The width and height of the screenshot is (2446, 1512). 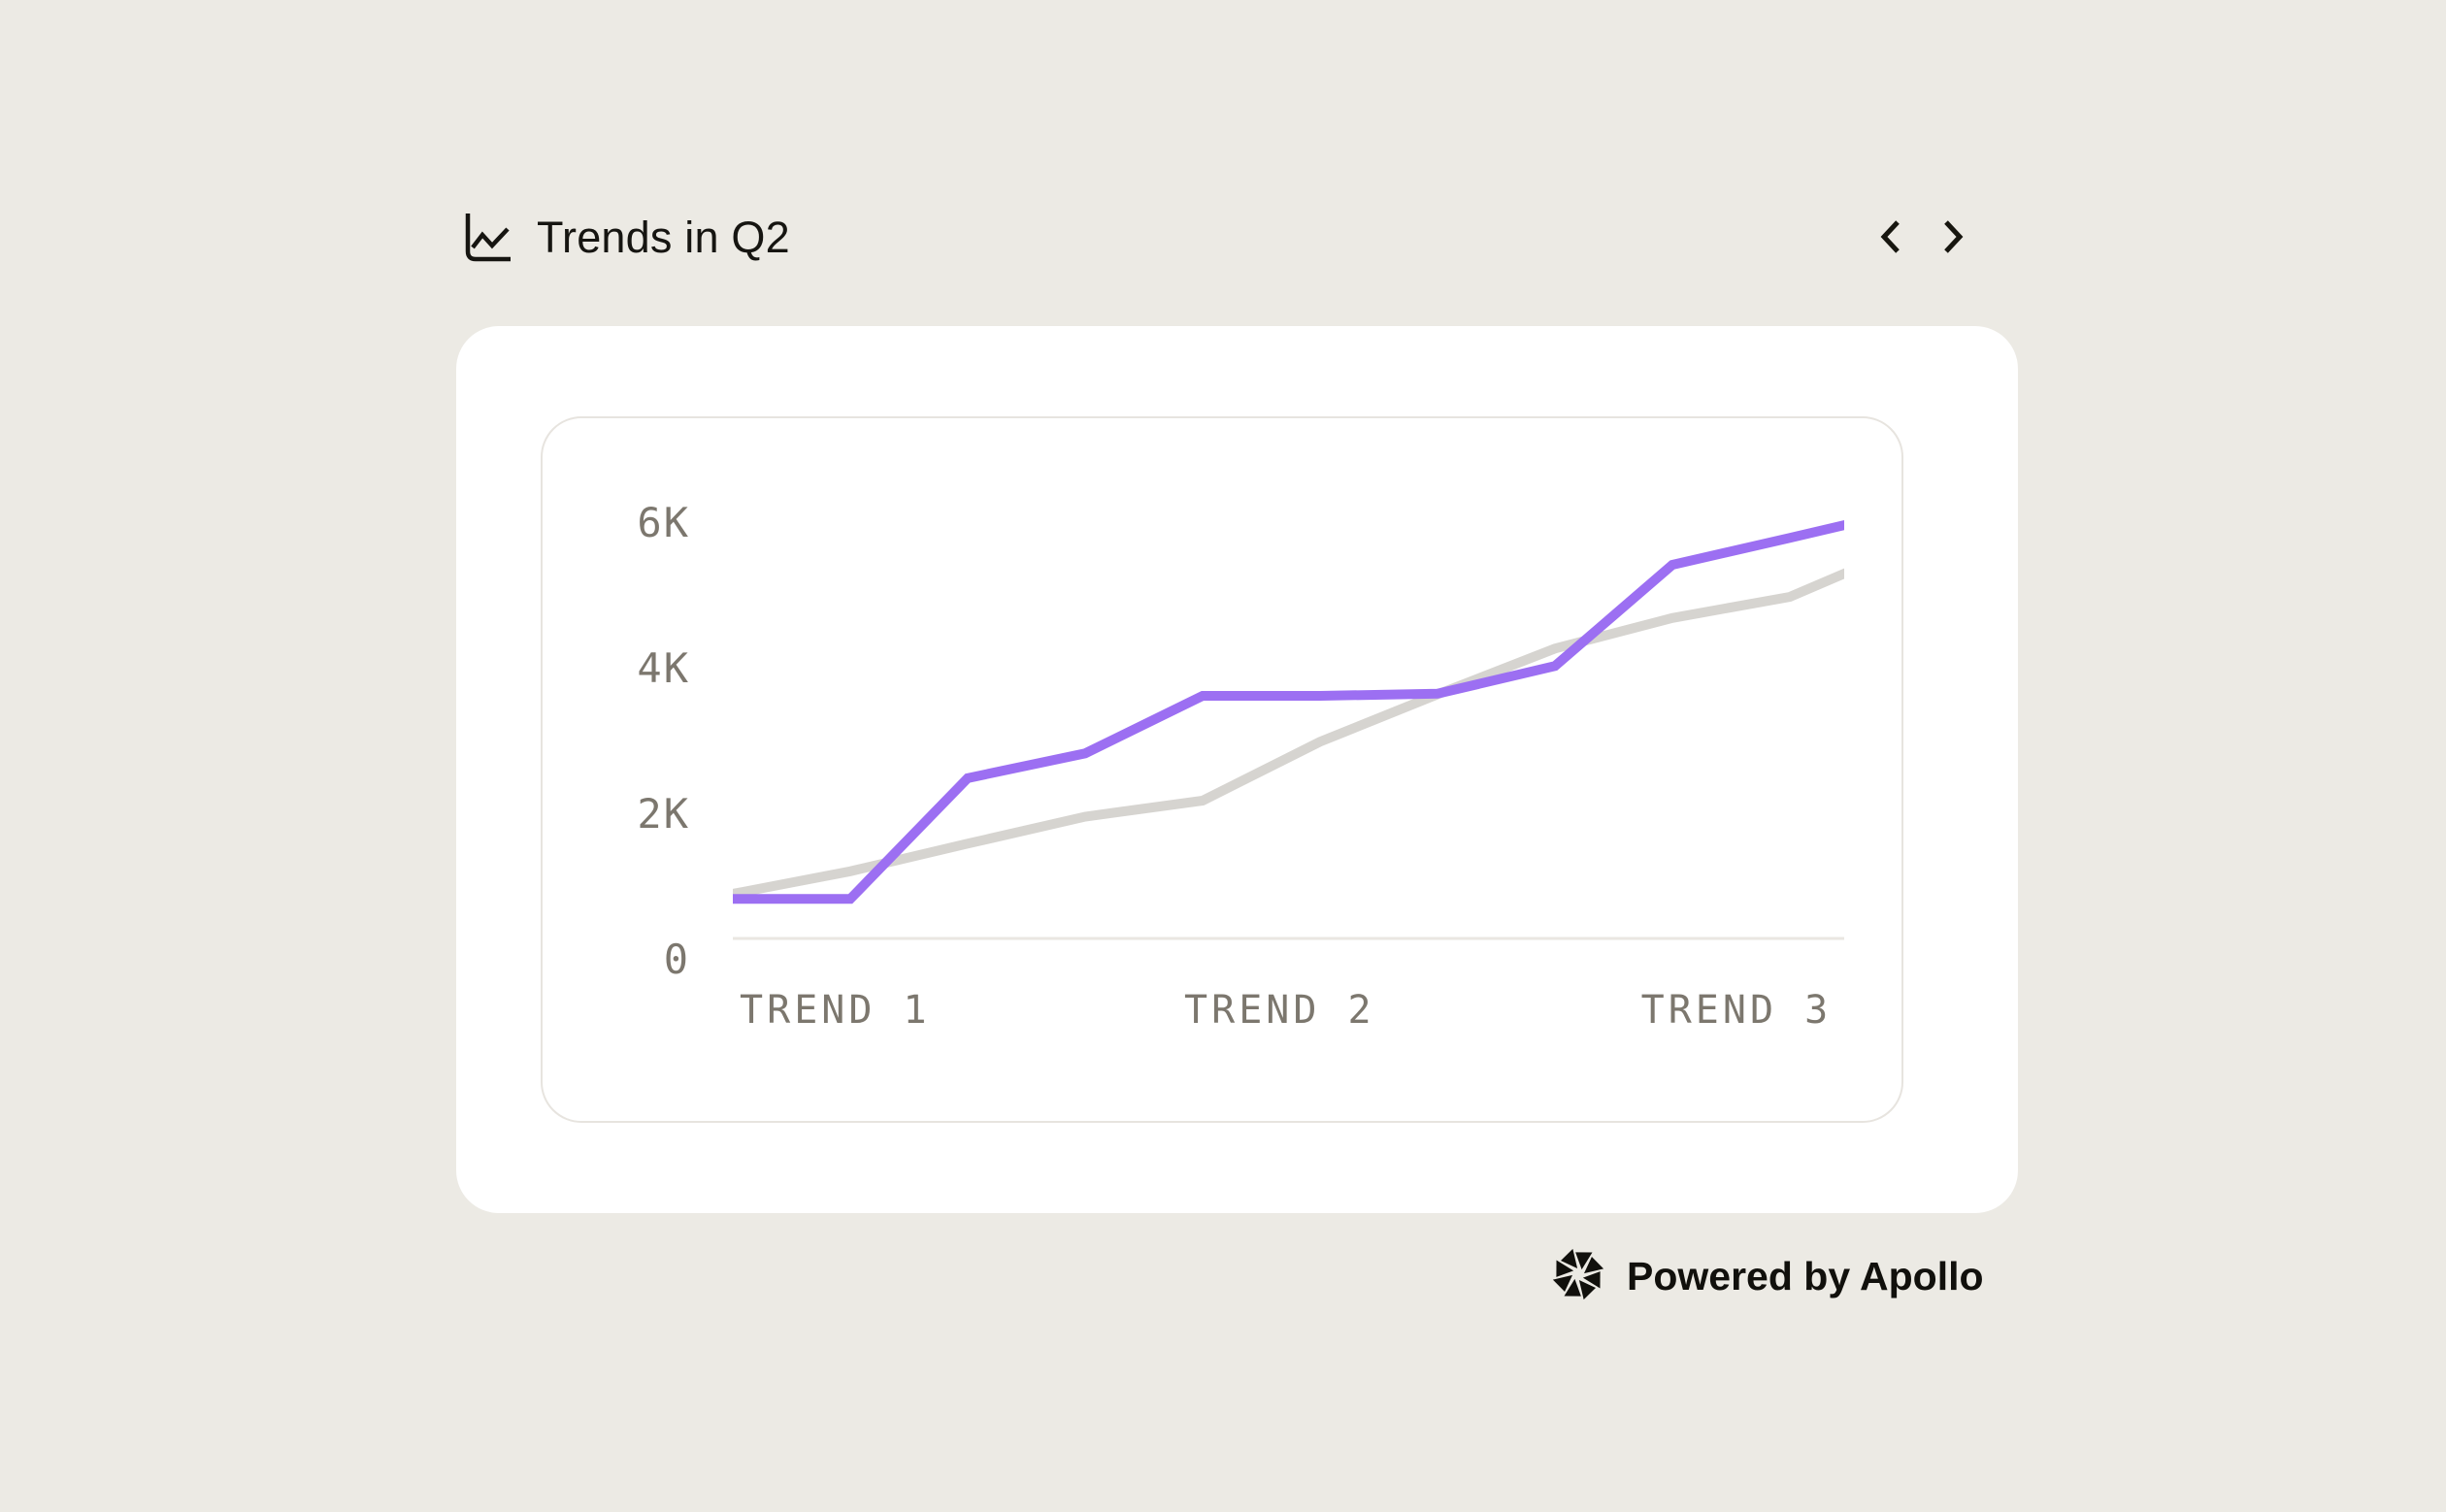 What do you see at coordinates (663, 522) in the screenshot?
I see `y-tick-label: 6K` at bounding box center [663, 522].